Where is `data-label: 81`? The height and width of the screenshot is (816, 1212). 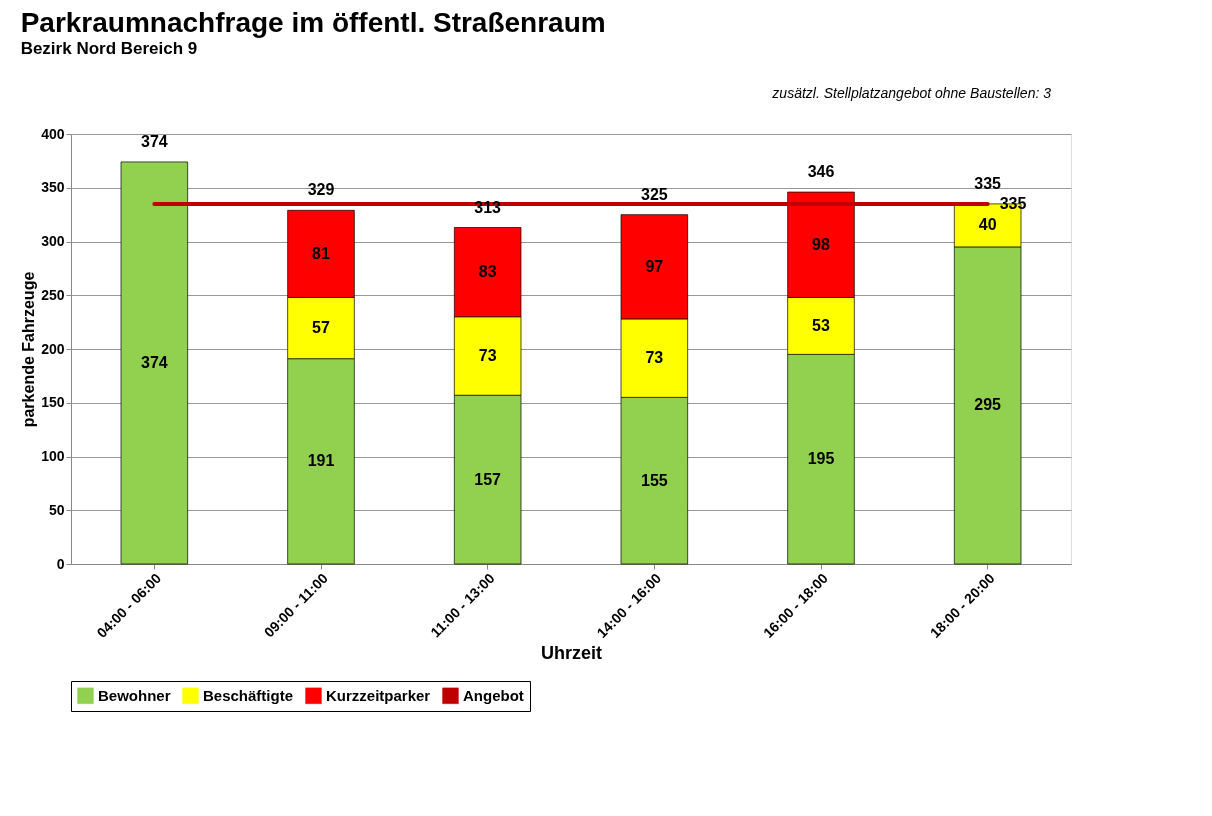 data-label: 81 is located at coordinates (321, 253).